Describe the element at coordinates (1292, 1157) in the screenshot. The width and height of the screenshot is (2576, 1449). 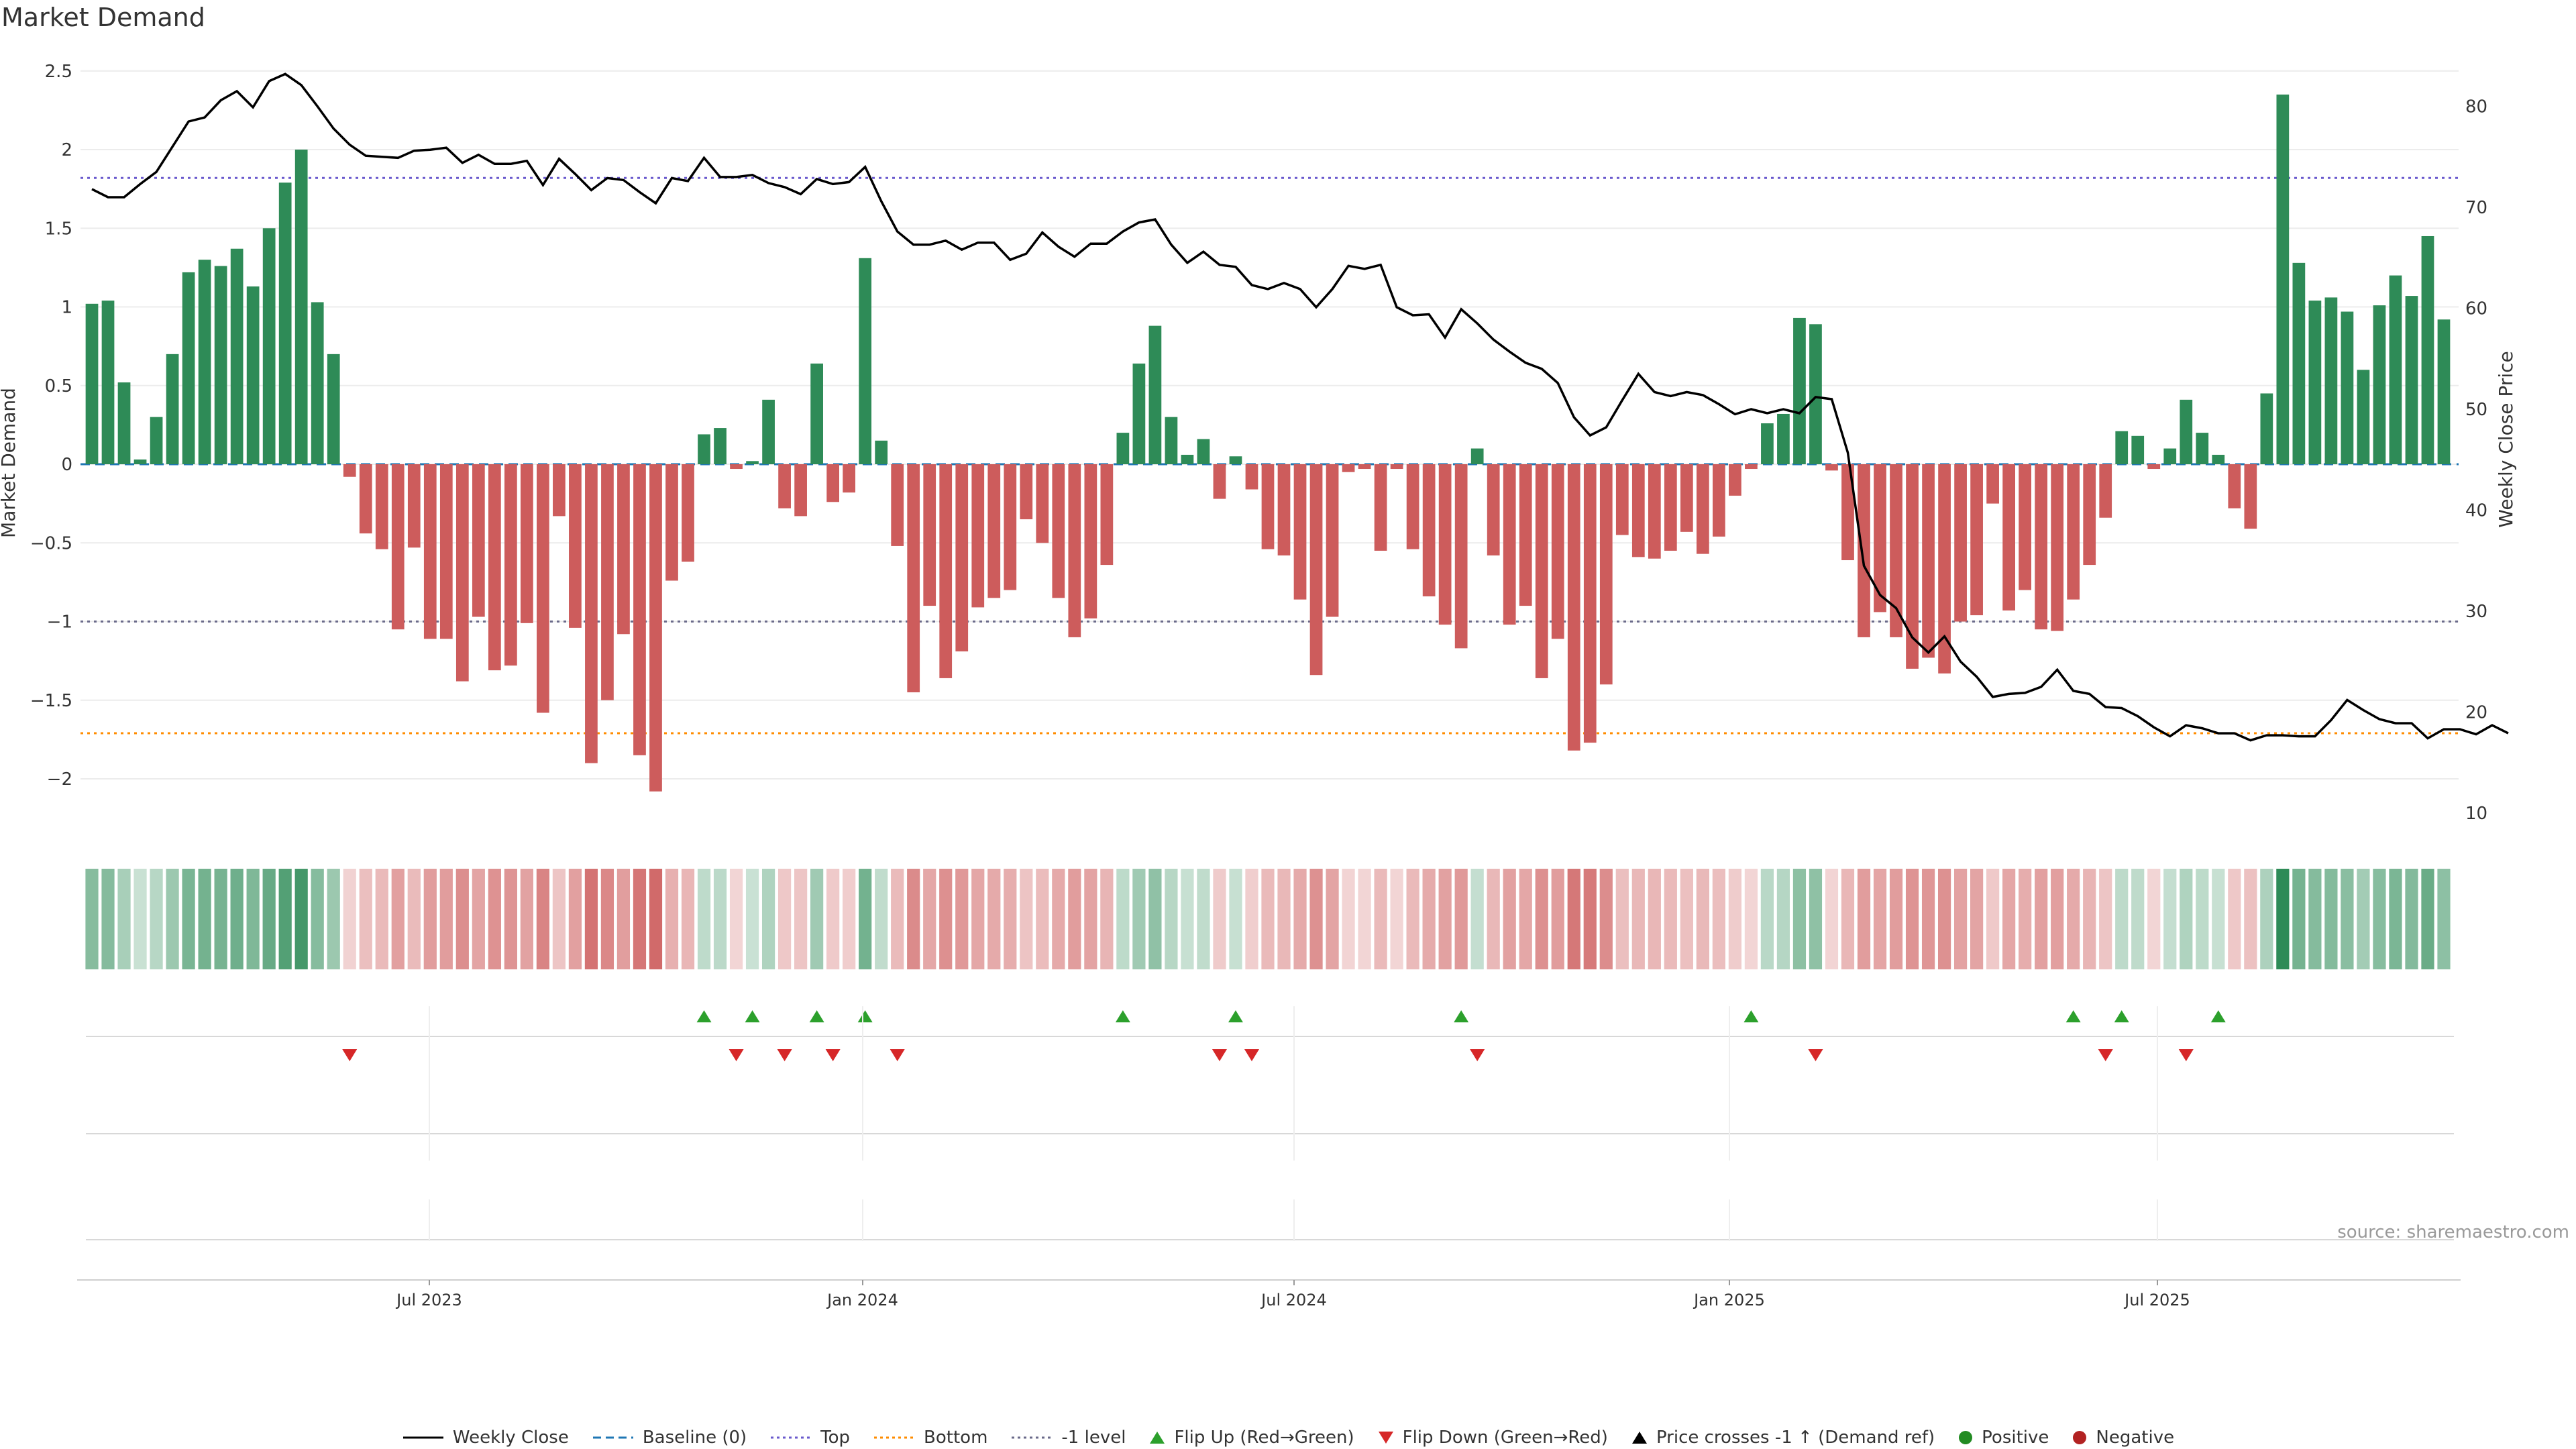
I see `x-axis-dates: Jul 2023 Jan 2024 Jul 2024 Jan 2025 Jul 2025` at that location.